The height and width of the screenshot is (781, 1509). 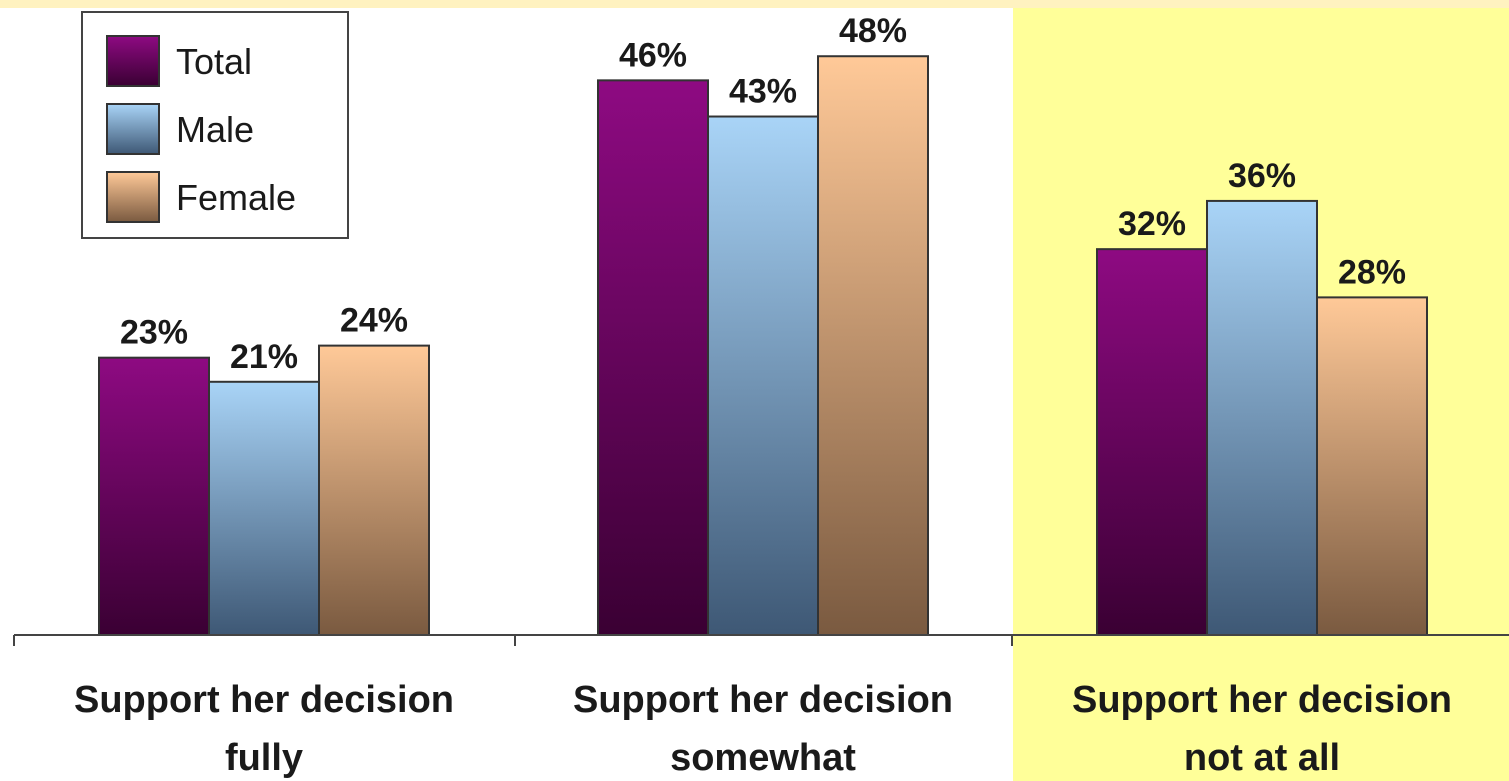 I want to click on category-label-3-line-2: not at all, so click(x=1262, y=758).